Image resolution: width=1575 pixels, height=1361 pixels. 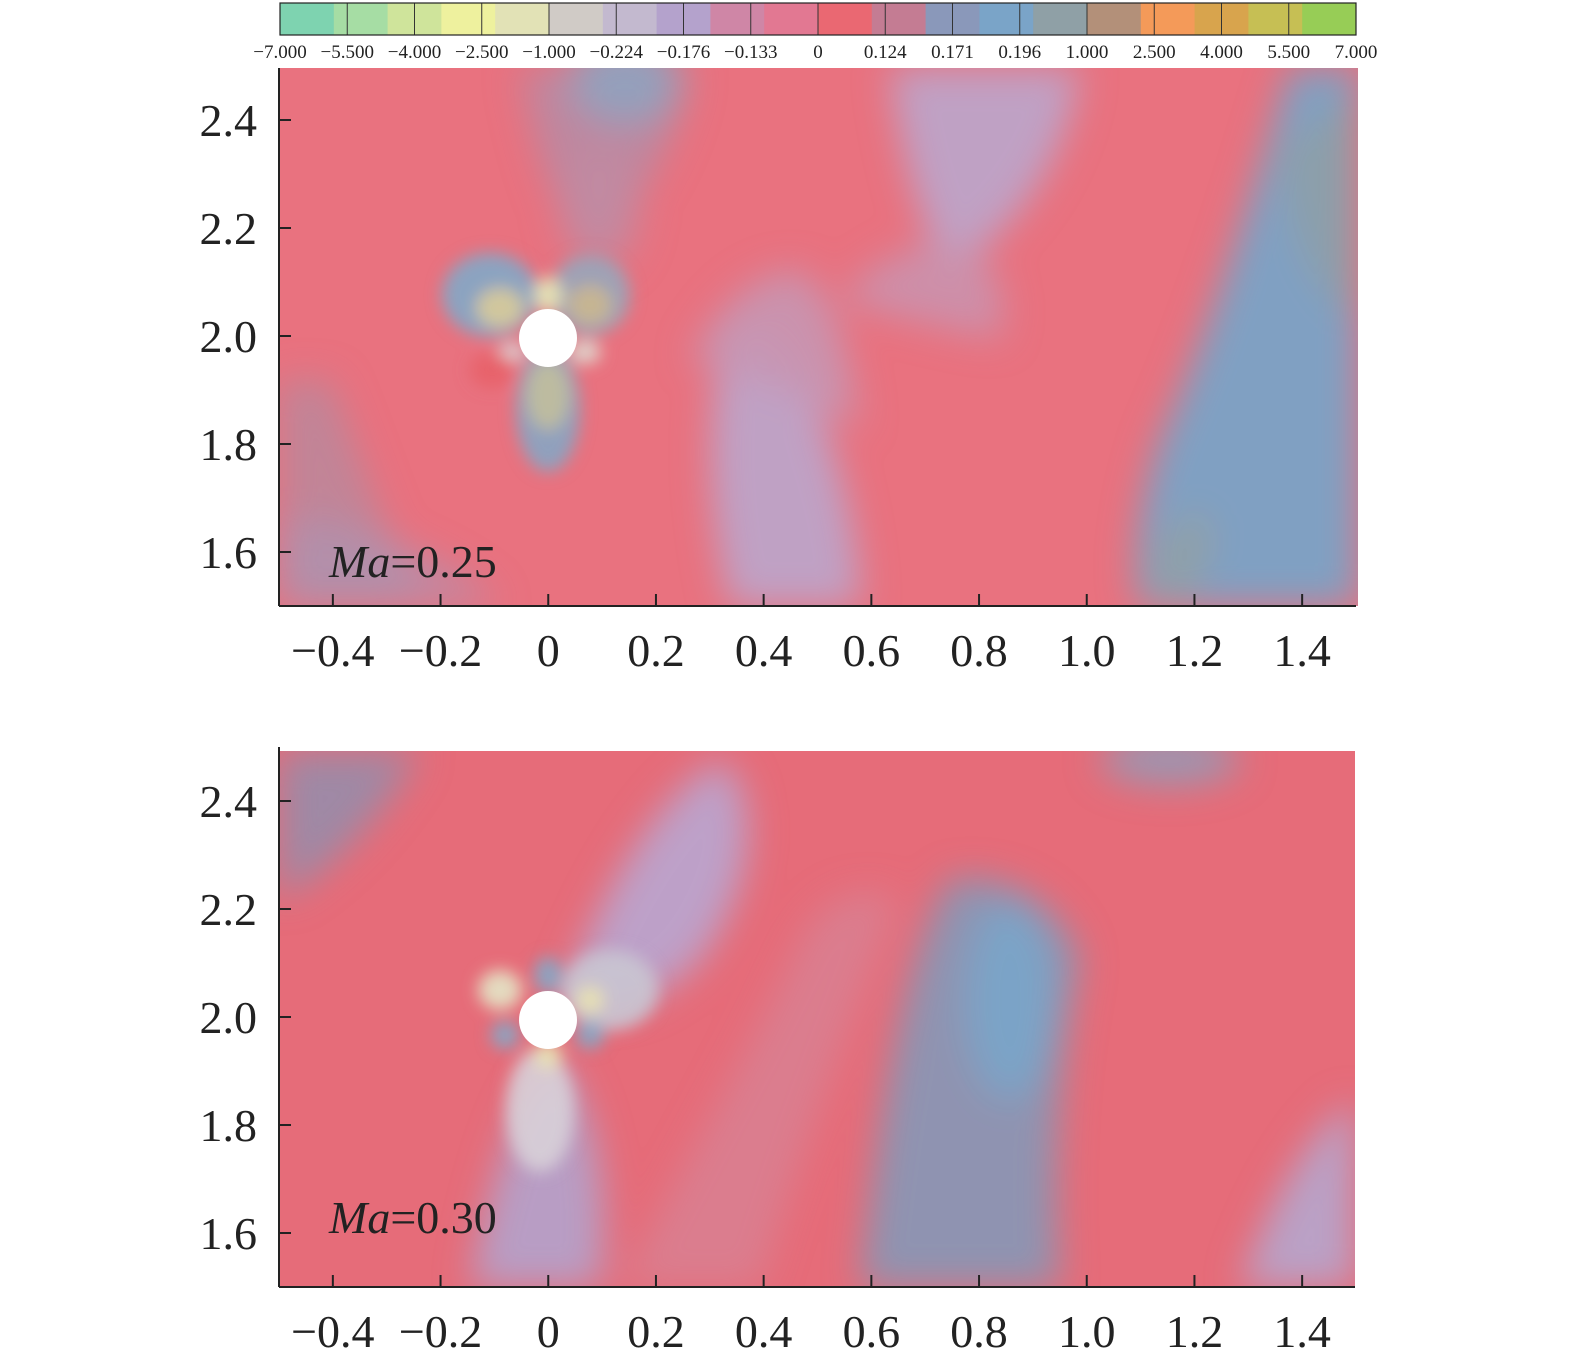 I want to click on ma-label-a: Ma=0.25, so click(x=412, y=561).